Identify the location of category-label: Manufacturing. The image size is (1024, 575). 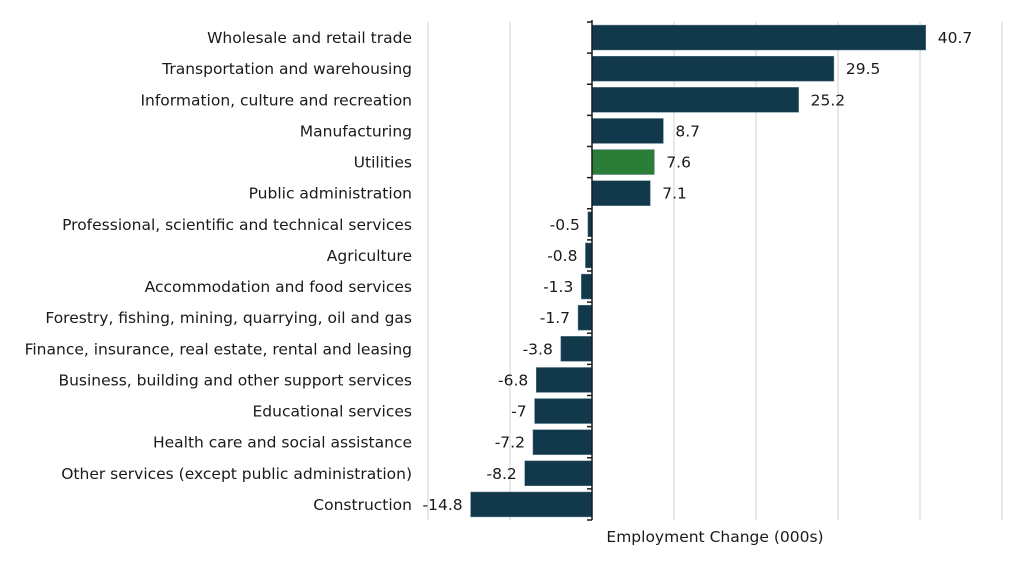
(356, 131).